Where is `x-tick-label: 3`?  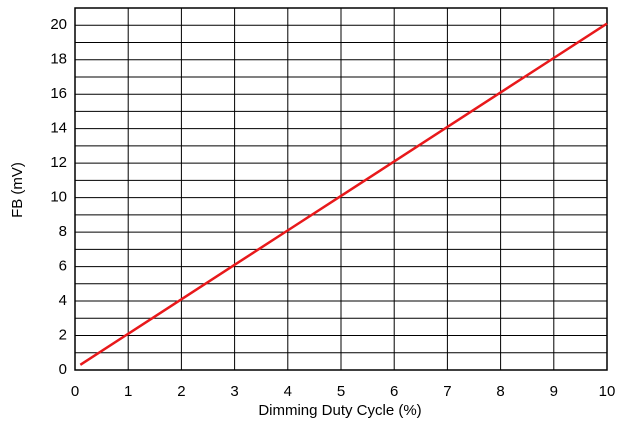 x-tick-label: 3 is located at coordinates (234, 391).